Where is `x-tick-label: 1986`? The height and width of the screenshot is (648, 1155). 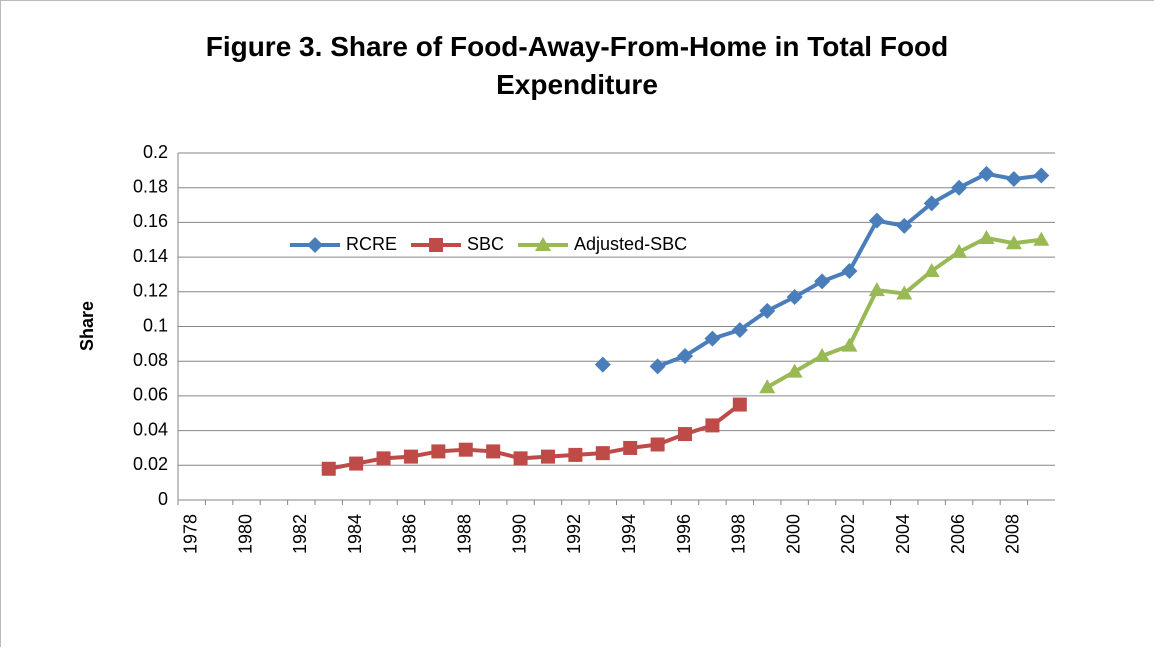
x-tick-label: 1986 is located at coordinates (410, 534).